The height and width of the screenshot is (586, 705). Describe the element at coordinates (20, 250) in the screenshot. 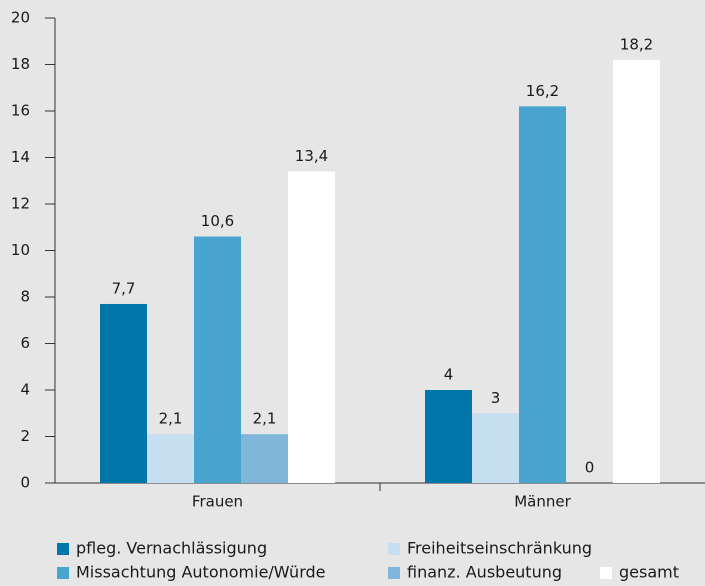

I see `y-tick-label: 10` at that location.